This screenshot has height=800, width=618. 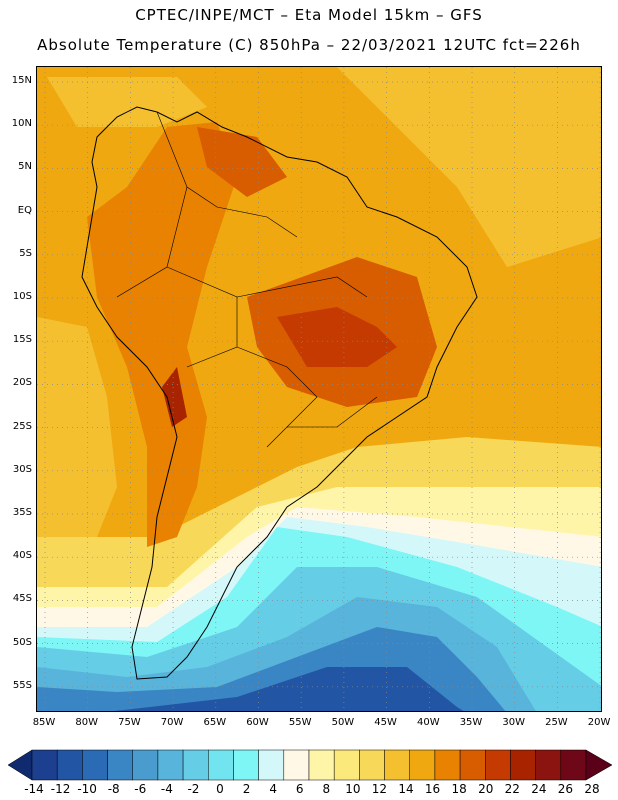 What do you see at coordinates (469, 167) in the screenshot?
I see `field-north-atlantic` at bounding box center [469, 167].